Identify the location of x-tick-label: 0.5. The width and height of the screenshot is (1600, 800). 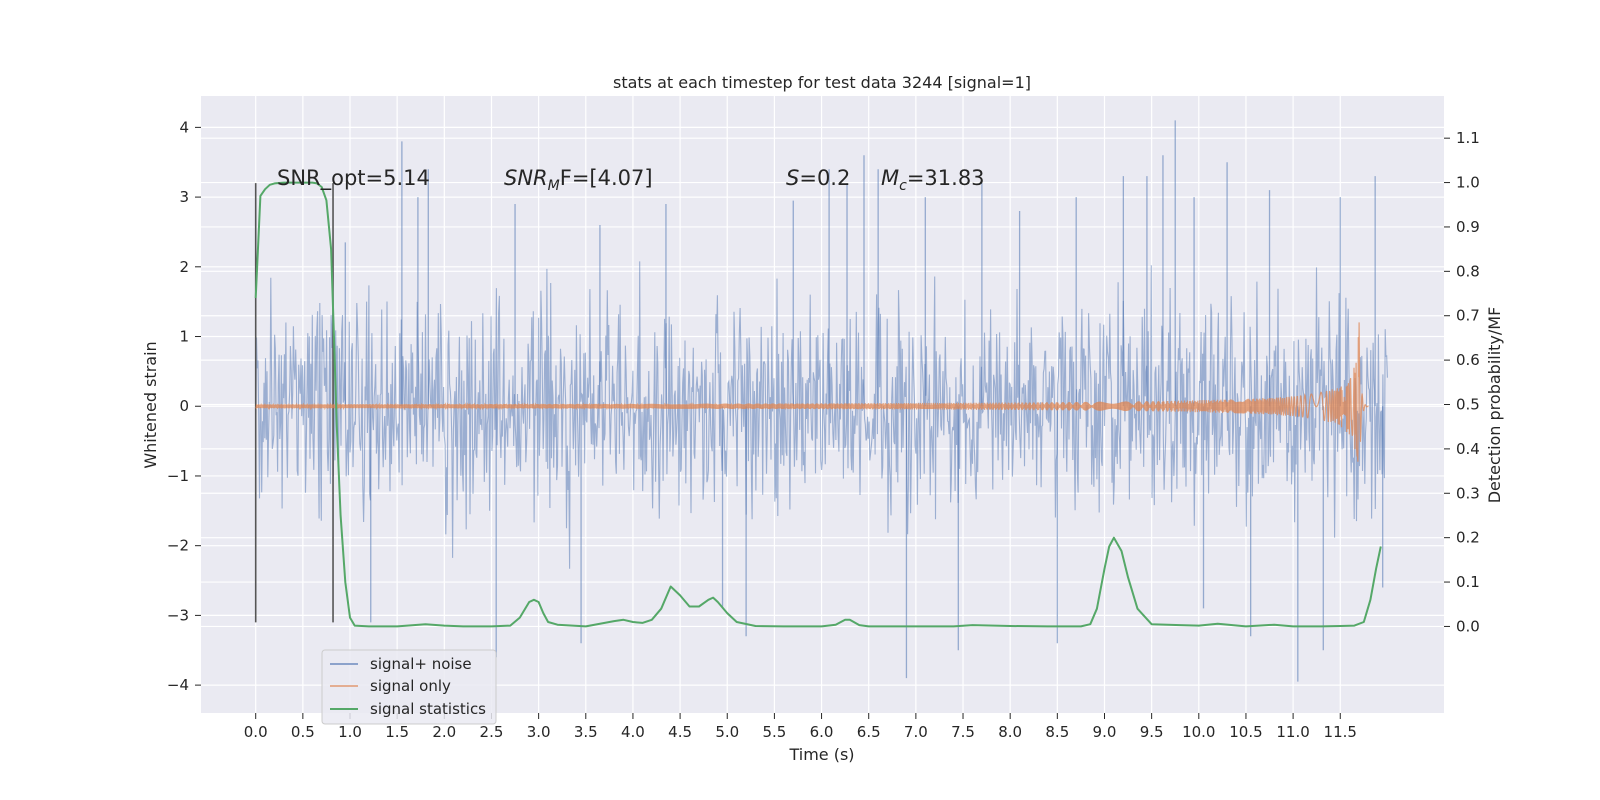
(303, 732).